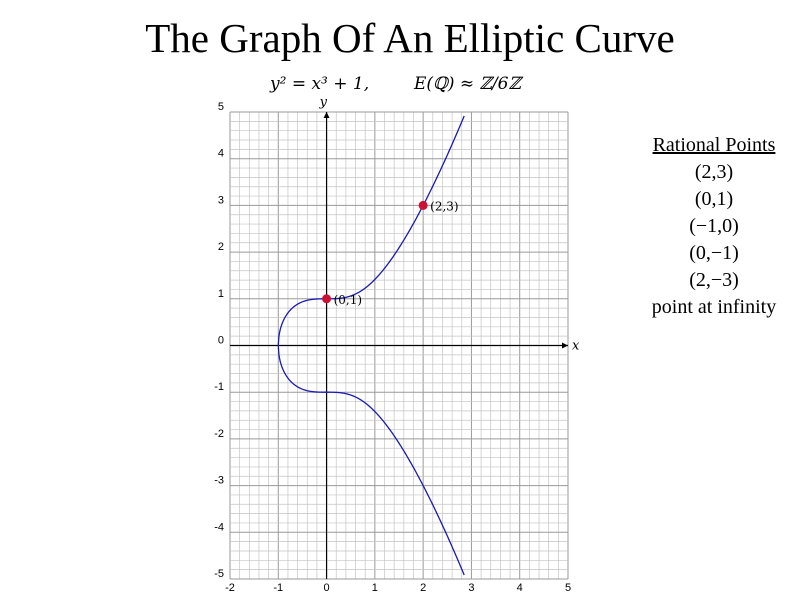 The width and height of the screenshot is (800, 600). I want to click on y-axis-label: y, so click(323, 102).